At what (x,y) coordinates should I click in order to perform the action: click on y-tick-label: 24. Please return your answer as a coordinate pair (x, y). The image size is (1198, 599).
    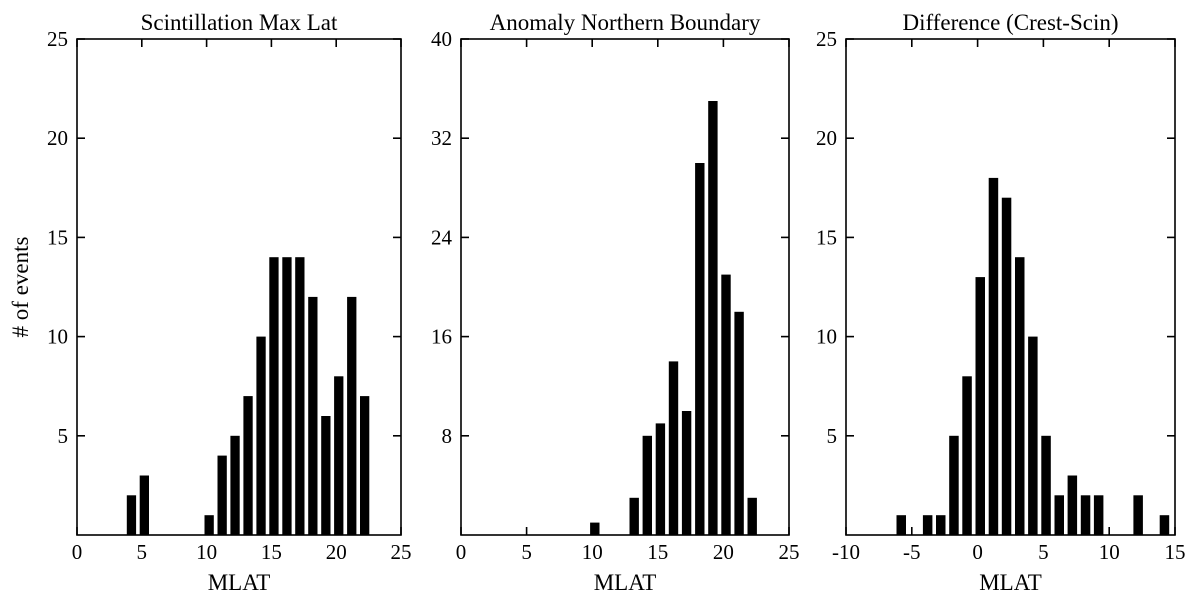
    Looking at the image, I should click on (442, 237).